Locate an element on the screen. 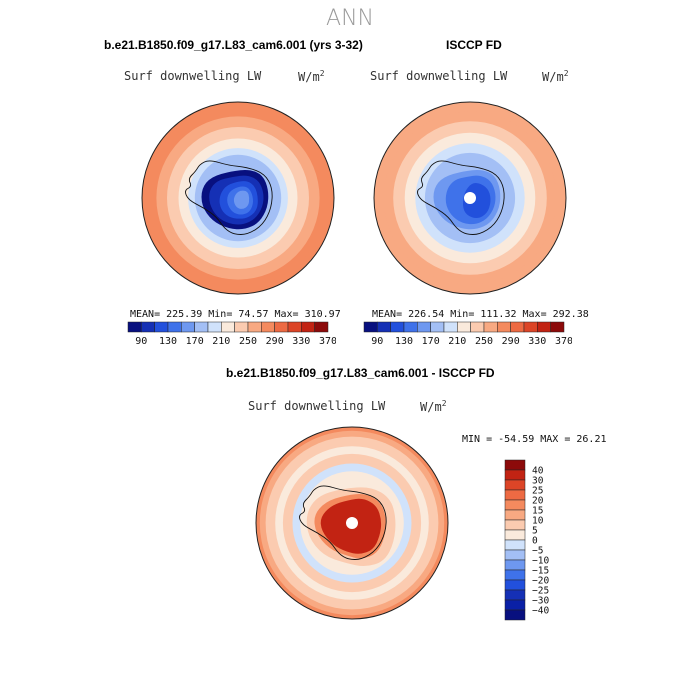 This screenshot has height=700, width=700. panel-2-title: ISCCP FD is located at coordinates (474, 45).